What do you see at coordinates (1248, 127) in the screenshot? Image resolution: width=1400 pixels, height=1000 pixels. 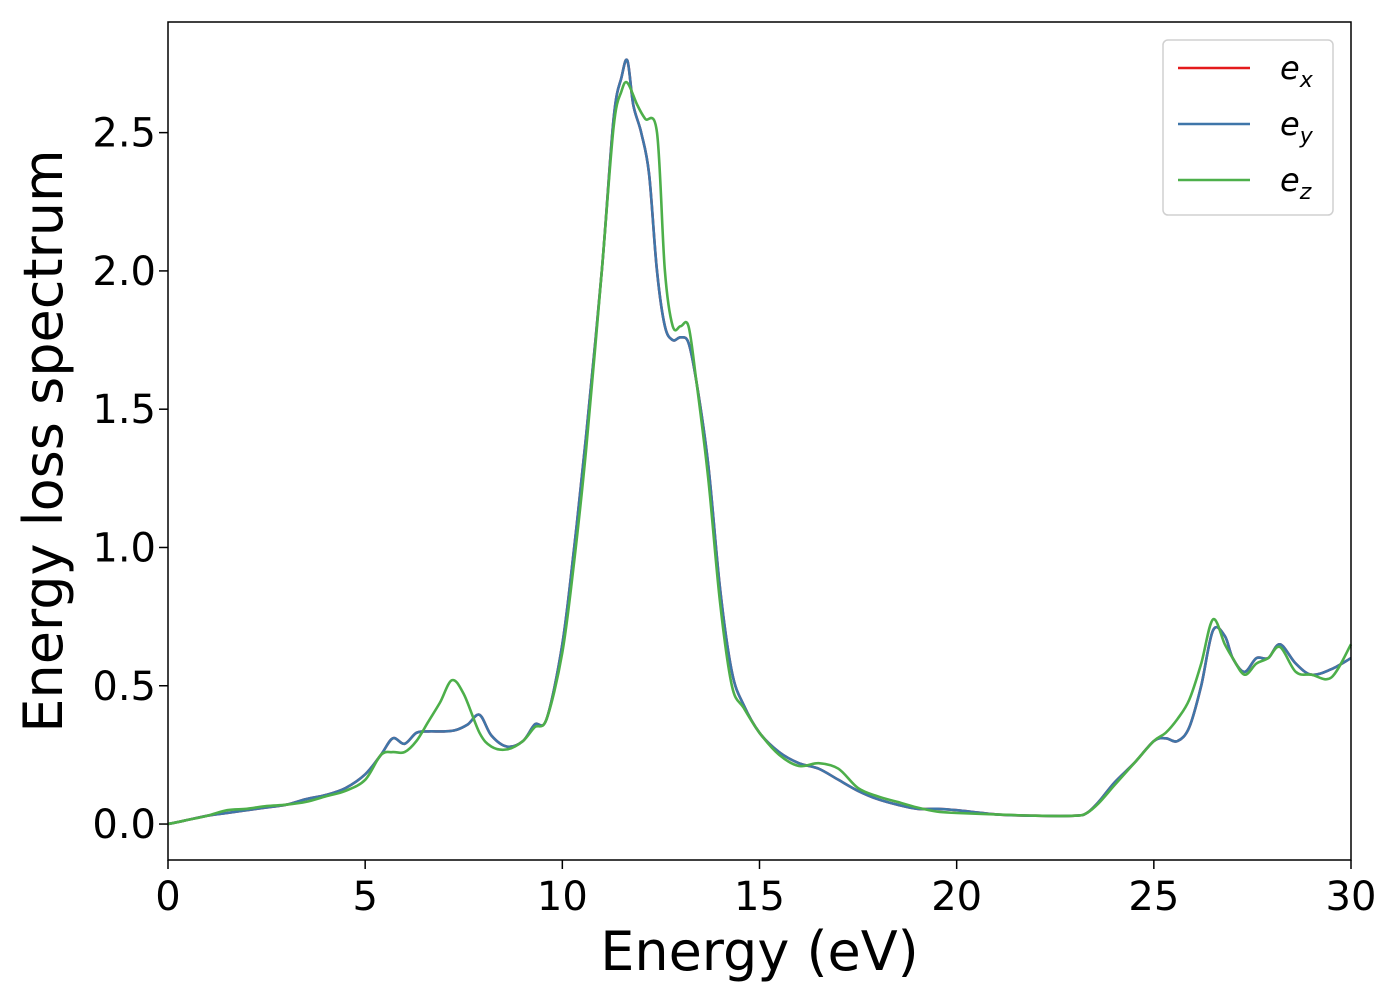 I see `legend-box` at bounding box center [1248, 127].